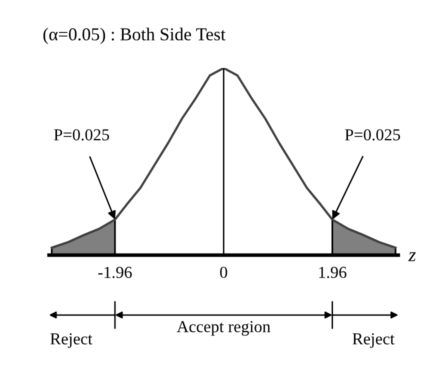 Image resolution: width=426 pixels, height=378 pixels. What do you see at coordinates (223, 328) in the screenshot?
I see `text: Accept region` at bounding box center [223, 328].